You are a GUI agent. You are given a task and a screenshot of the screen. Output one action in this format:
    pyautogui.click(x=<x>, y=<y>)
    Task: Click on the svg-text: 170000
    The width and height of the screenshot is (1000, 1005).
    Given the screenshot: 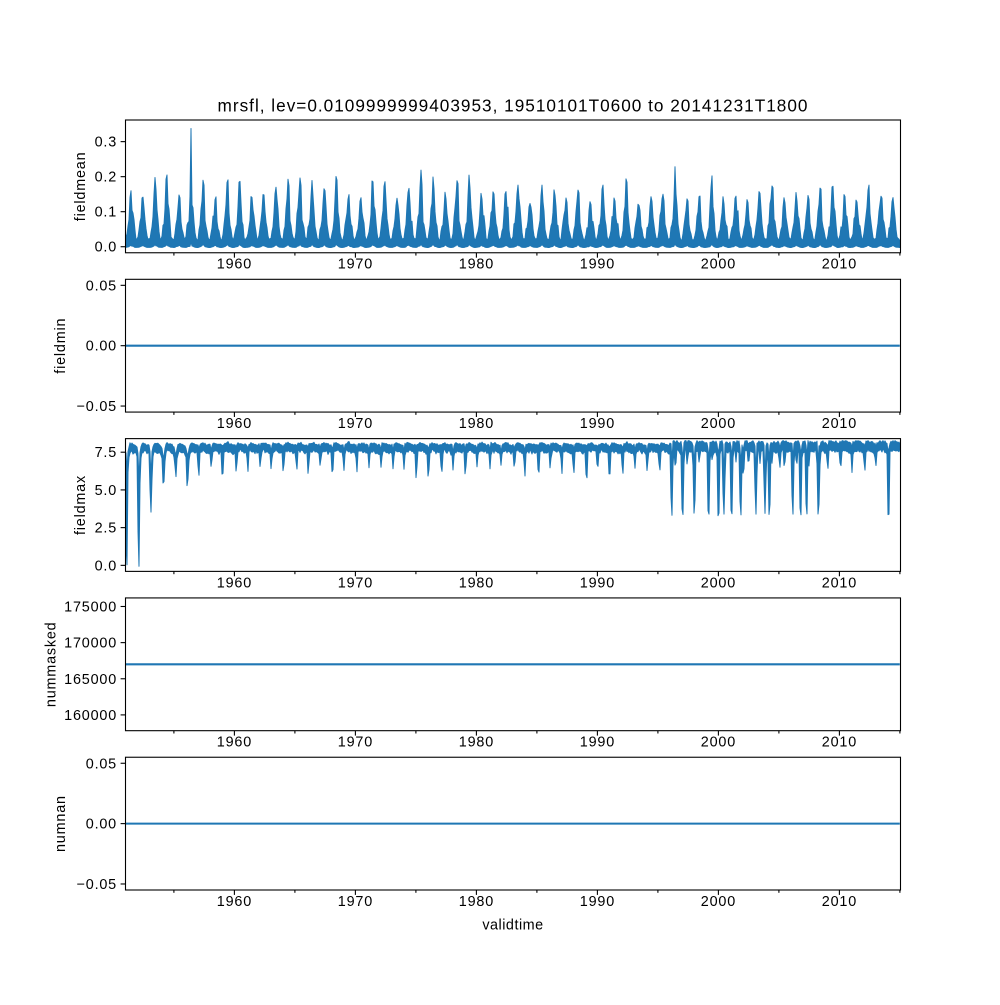 What is the action you would take?
    pyautogui.click(x=90, y=644)
    